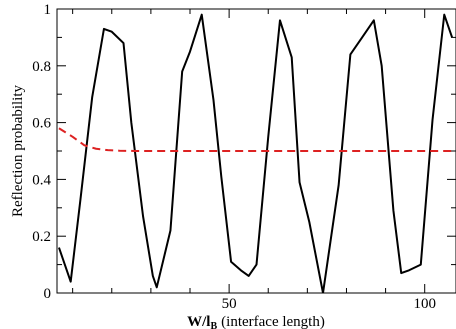  Describe the element at coordinates (48, 10) in the screenshot. I see `y-tick-label: 1` at that location.